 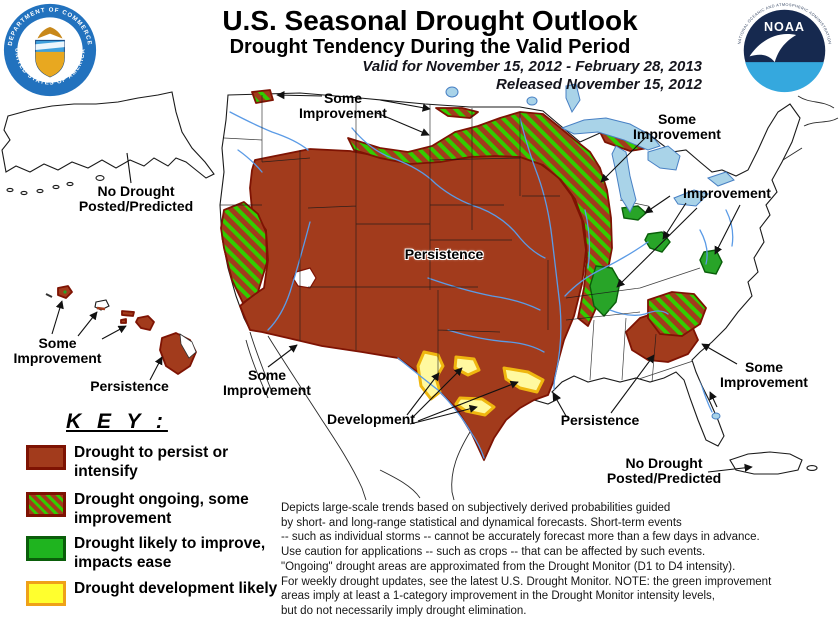 I want to click on ongoing-swatch, so click(x=46, y=504).